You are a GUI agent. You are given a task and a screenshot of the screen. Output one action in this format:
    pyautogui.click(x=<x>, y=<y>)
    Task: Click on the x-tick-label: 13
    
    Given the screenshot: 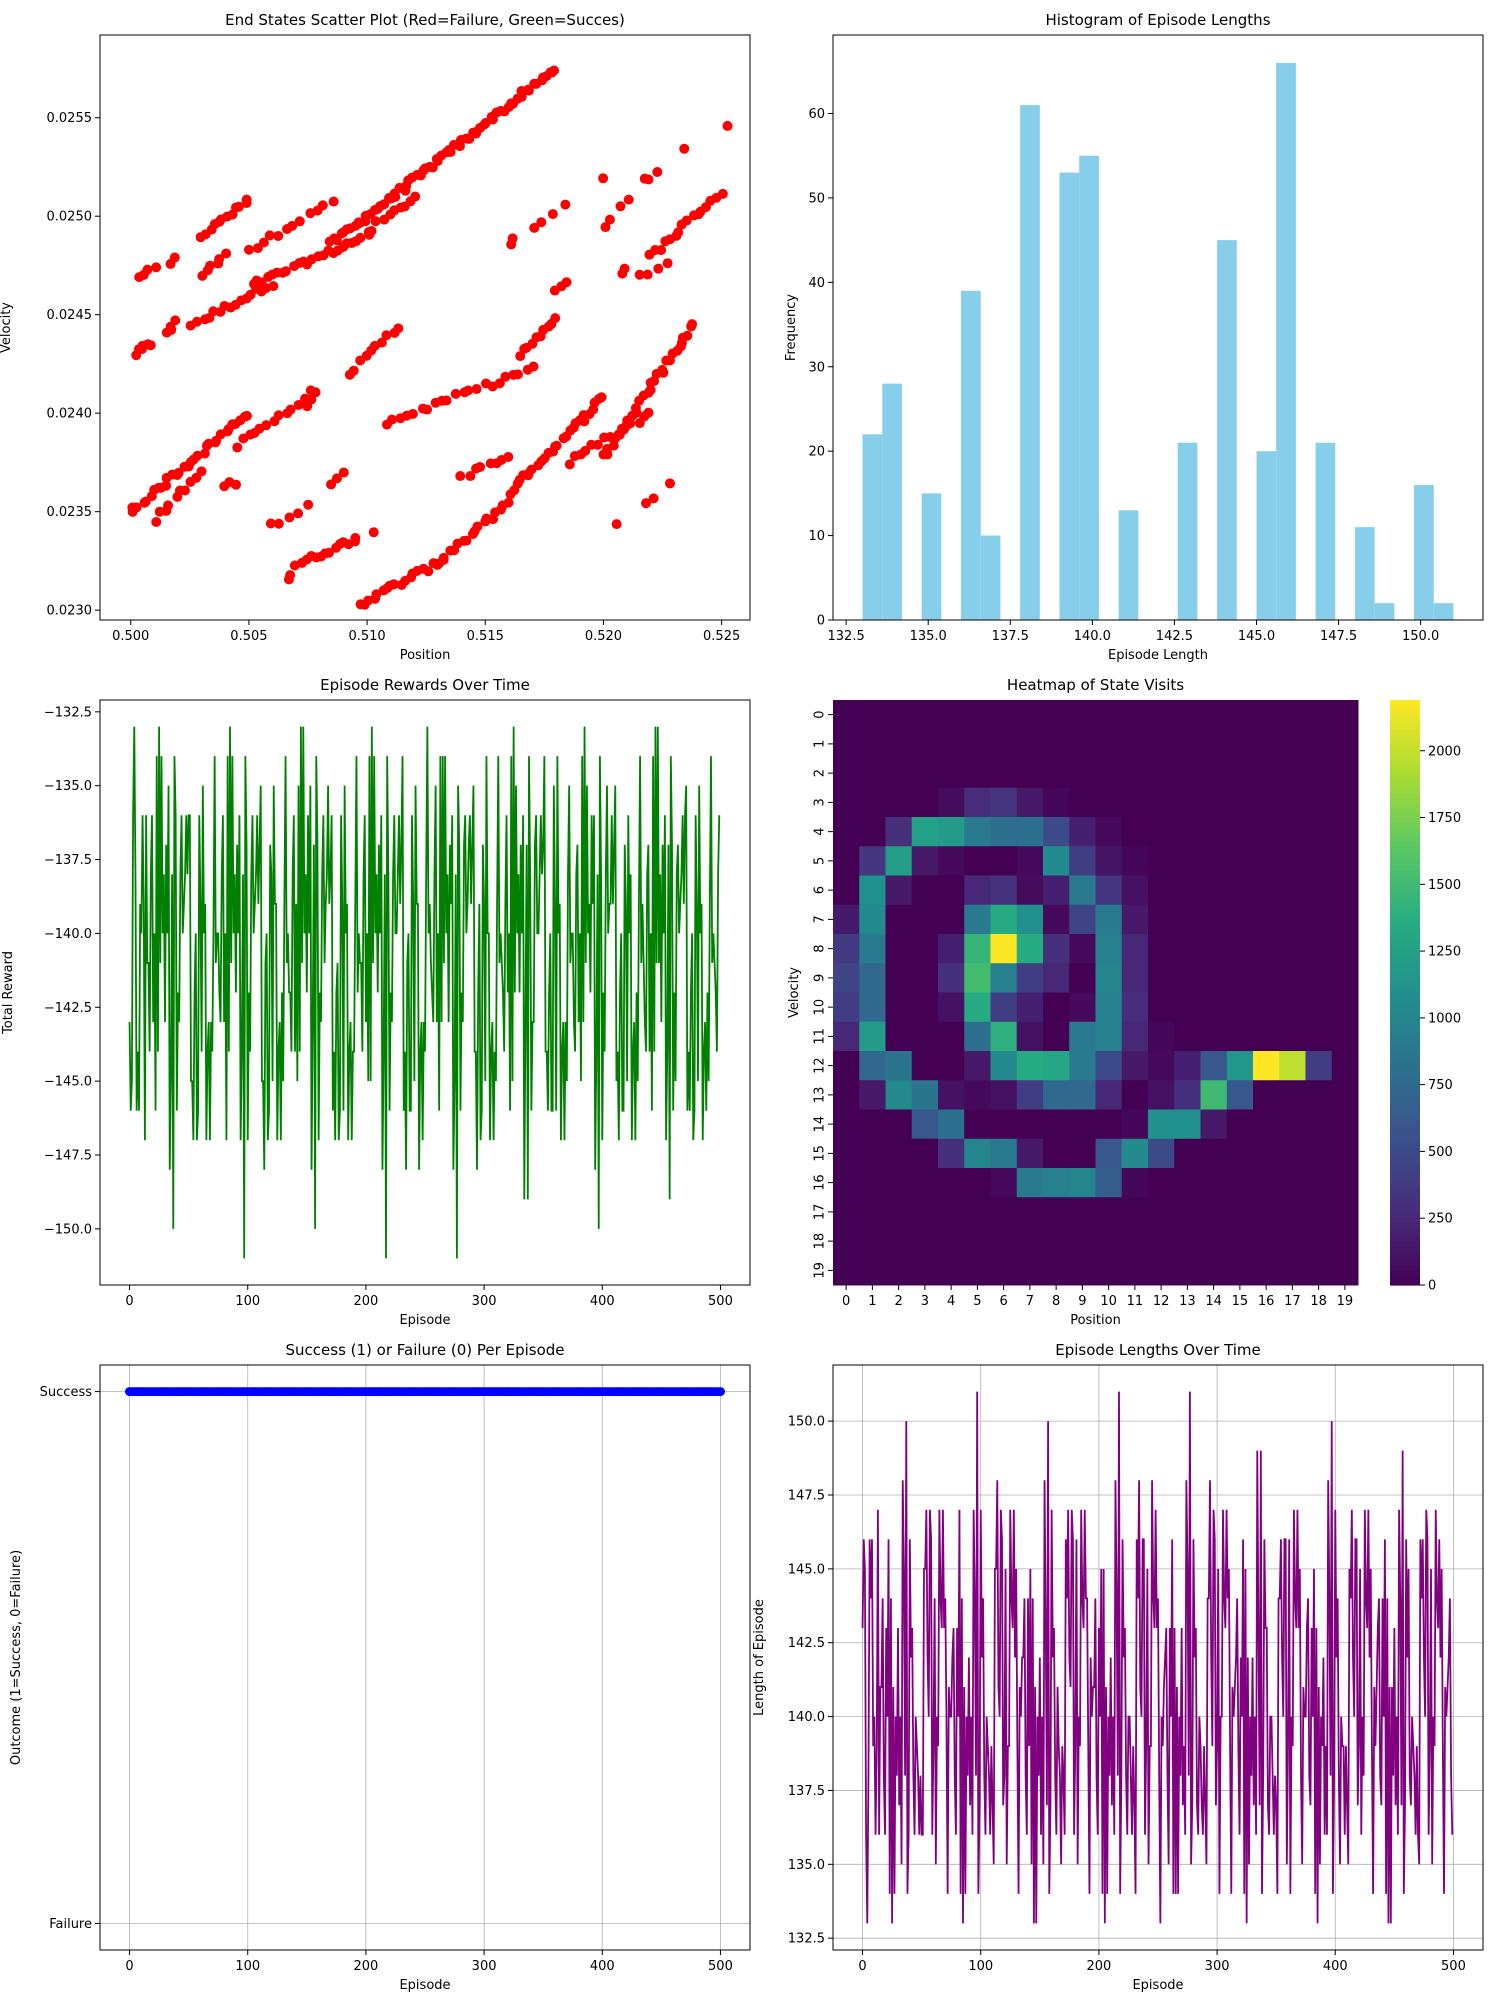 What is the action you would take?
    pyautogui.click(x=1187, y=1301)
    